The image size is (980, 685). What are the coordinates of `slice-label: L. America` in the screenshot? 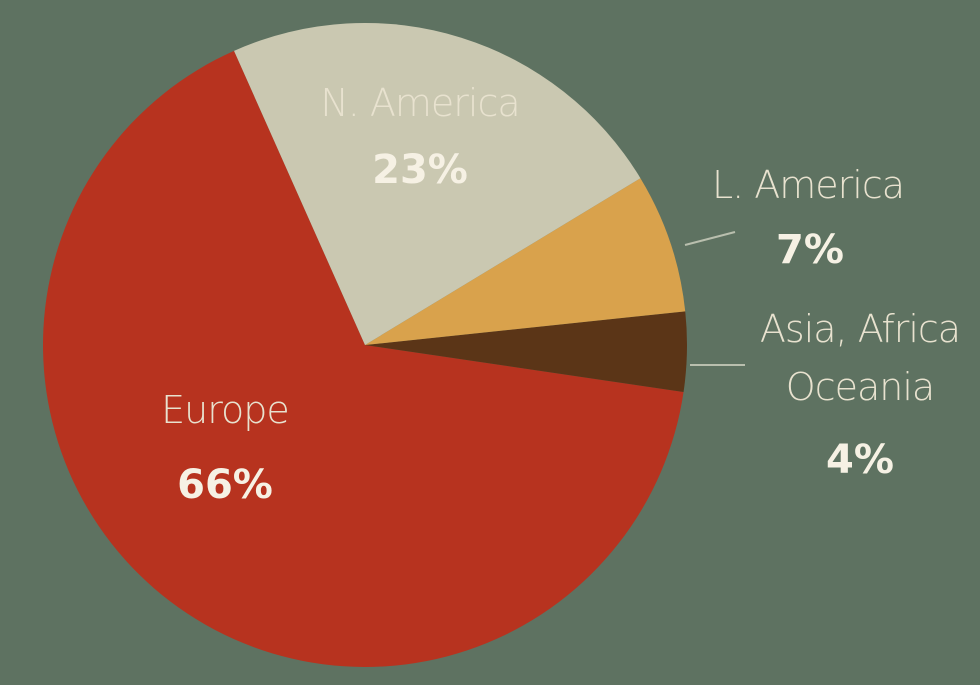 It's located at (808, 185).